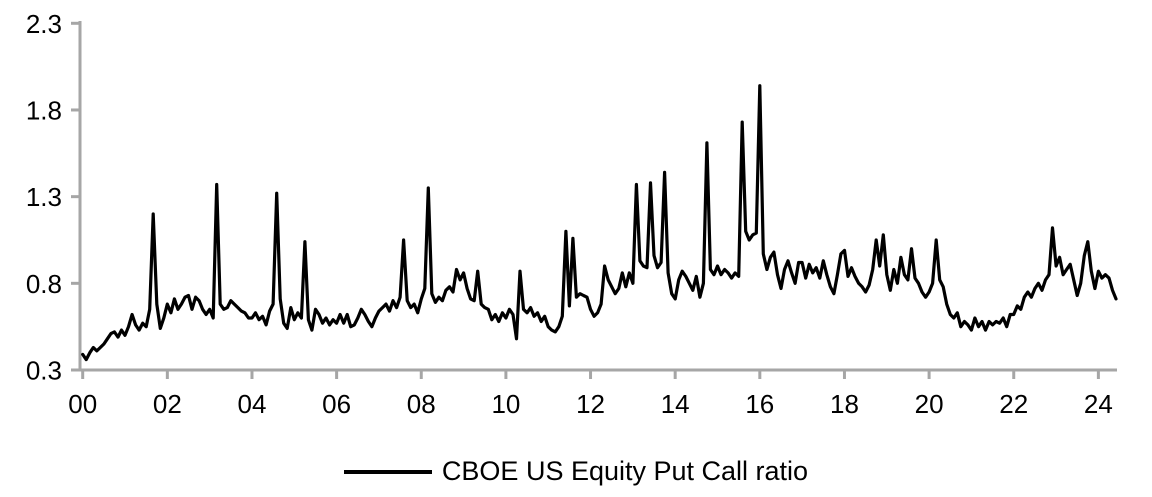  What do you see at coordinates (844, 404) in the screenshot?
I see `x-tick-label: 18` at bounding box center [844, 404].